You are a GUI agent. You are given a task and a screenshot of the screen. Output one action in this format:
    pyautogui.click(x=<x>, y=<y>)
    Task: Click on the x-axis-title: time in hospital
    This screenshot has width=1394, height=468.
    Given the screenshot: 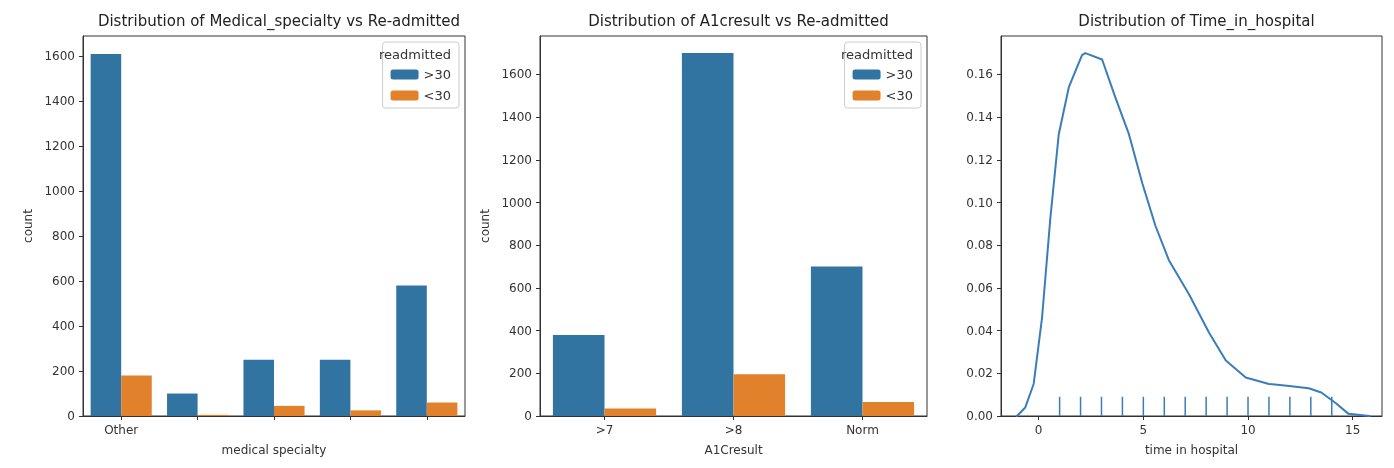 What is the action you would take?
    pyautogui.click(x=1191, y=450)
    